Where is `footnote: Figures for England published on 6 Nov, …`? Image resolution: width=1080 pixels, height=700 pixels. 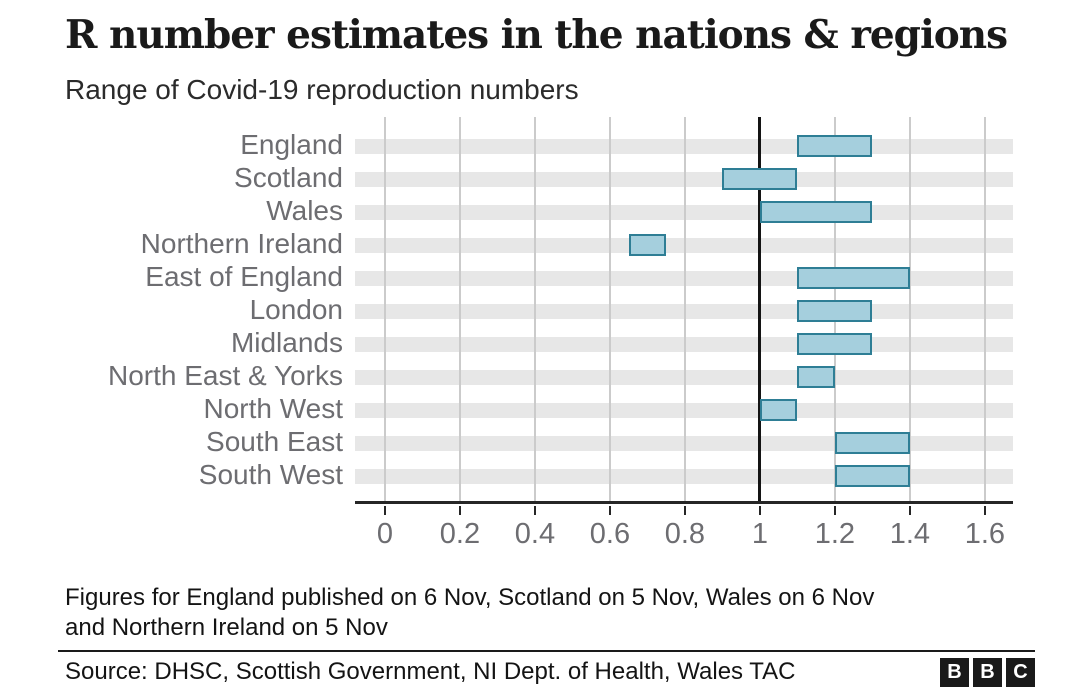 footnote: Figures for England published on 6 Nov, … is located at coordinates (535, 613).